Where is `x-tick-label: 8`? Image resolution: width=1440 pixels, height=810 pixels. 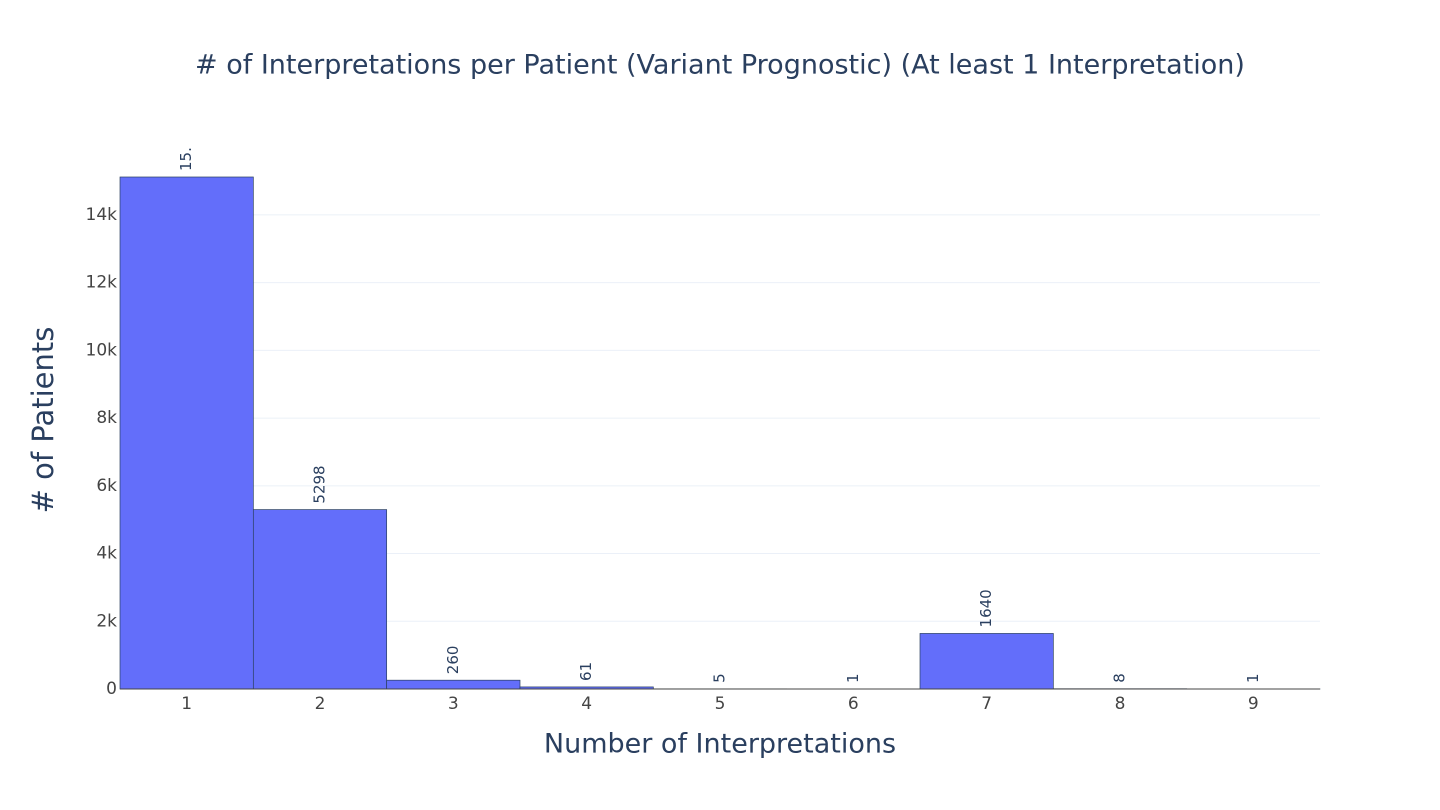
x-tick-label: 8 is located at coordinates (1120, 704).